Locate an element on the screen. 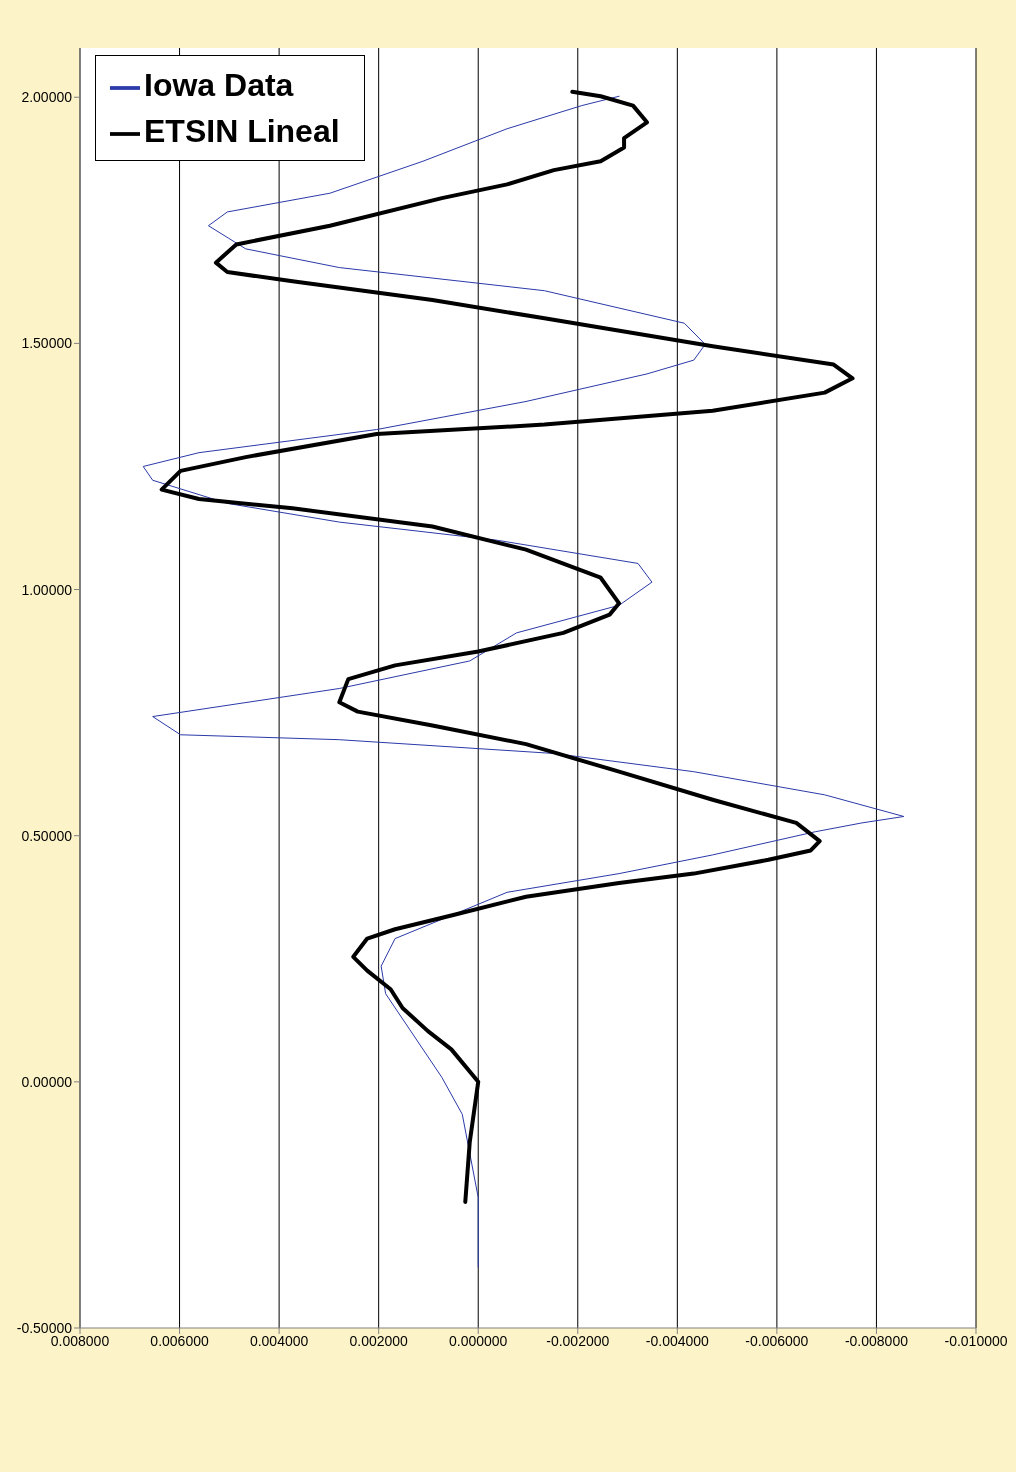 The height and width of the screenshot is (1472, 1016). legend-label: ETSIN Lineal is located at coordinates (242, 131).